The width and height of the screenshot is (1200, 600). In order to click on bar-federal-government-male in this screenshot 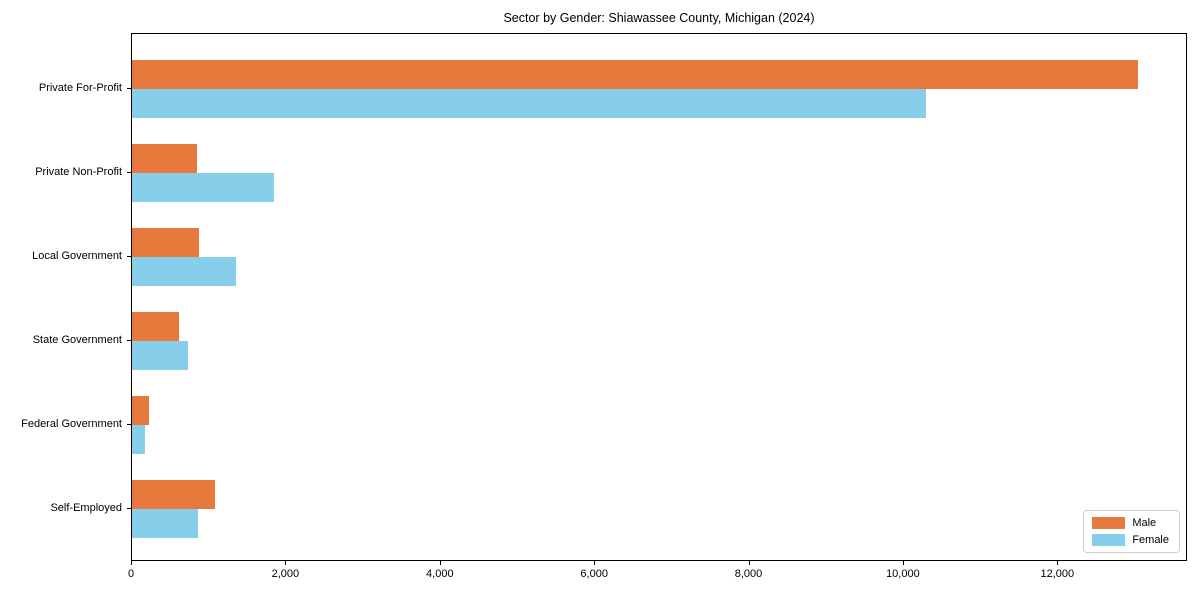, I will do `click(141, 410)`.